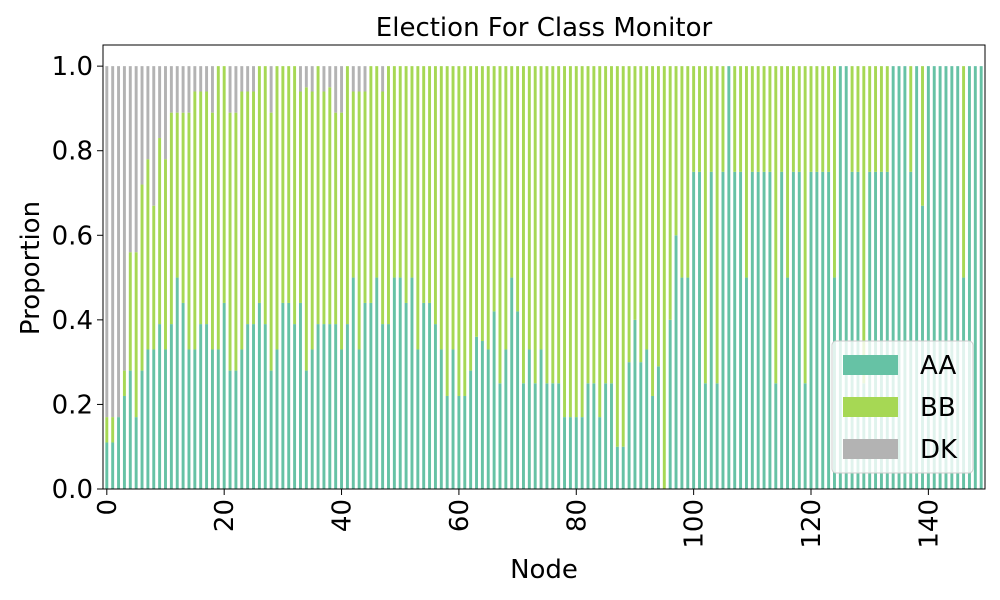  I want to click on legend-swatch-bb, so click(870, 407).